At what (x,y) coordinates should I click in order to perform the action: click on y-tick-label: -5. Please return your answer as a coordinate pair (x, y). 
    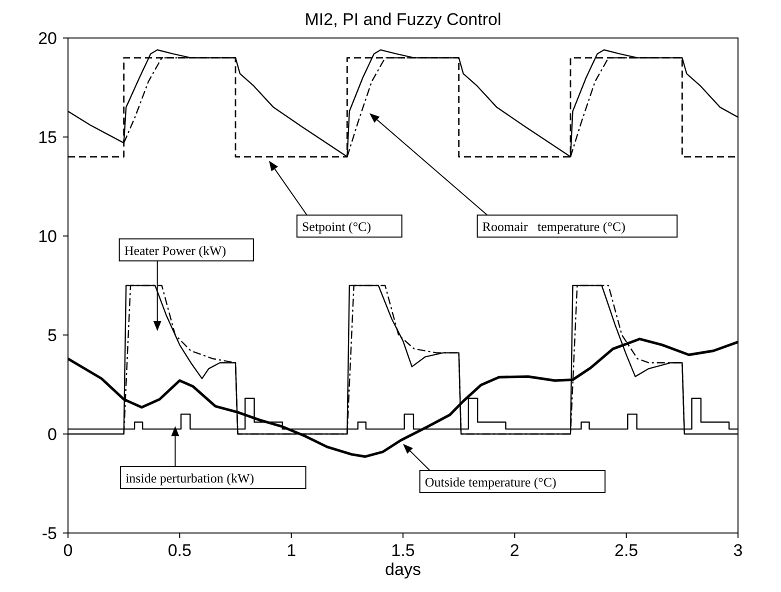
    Looking at the image, I should click on (49, 534).